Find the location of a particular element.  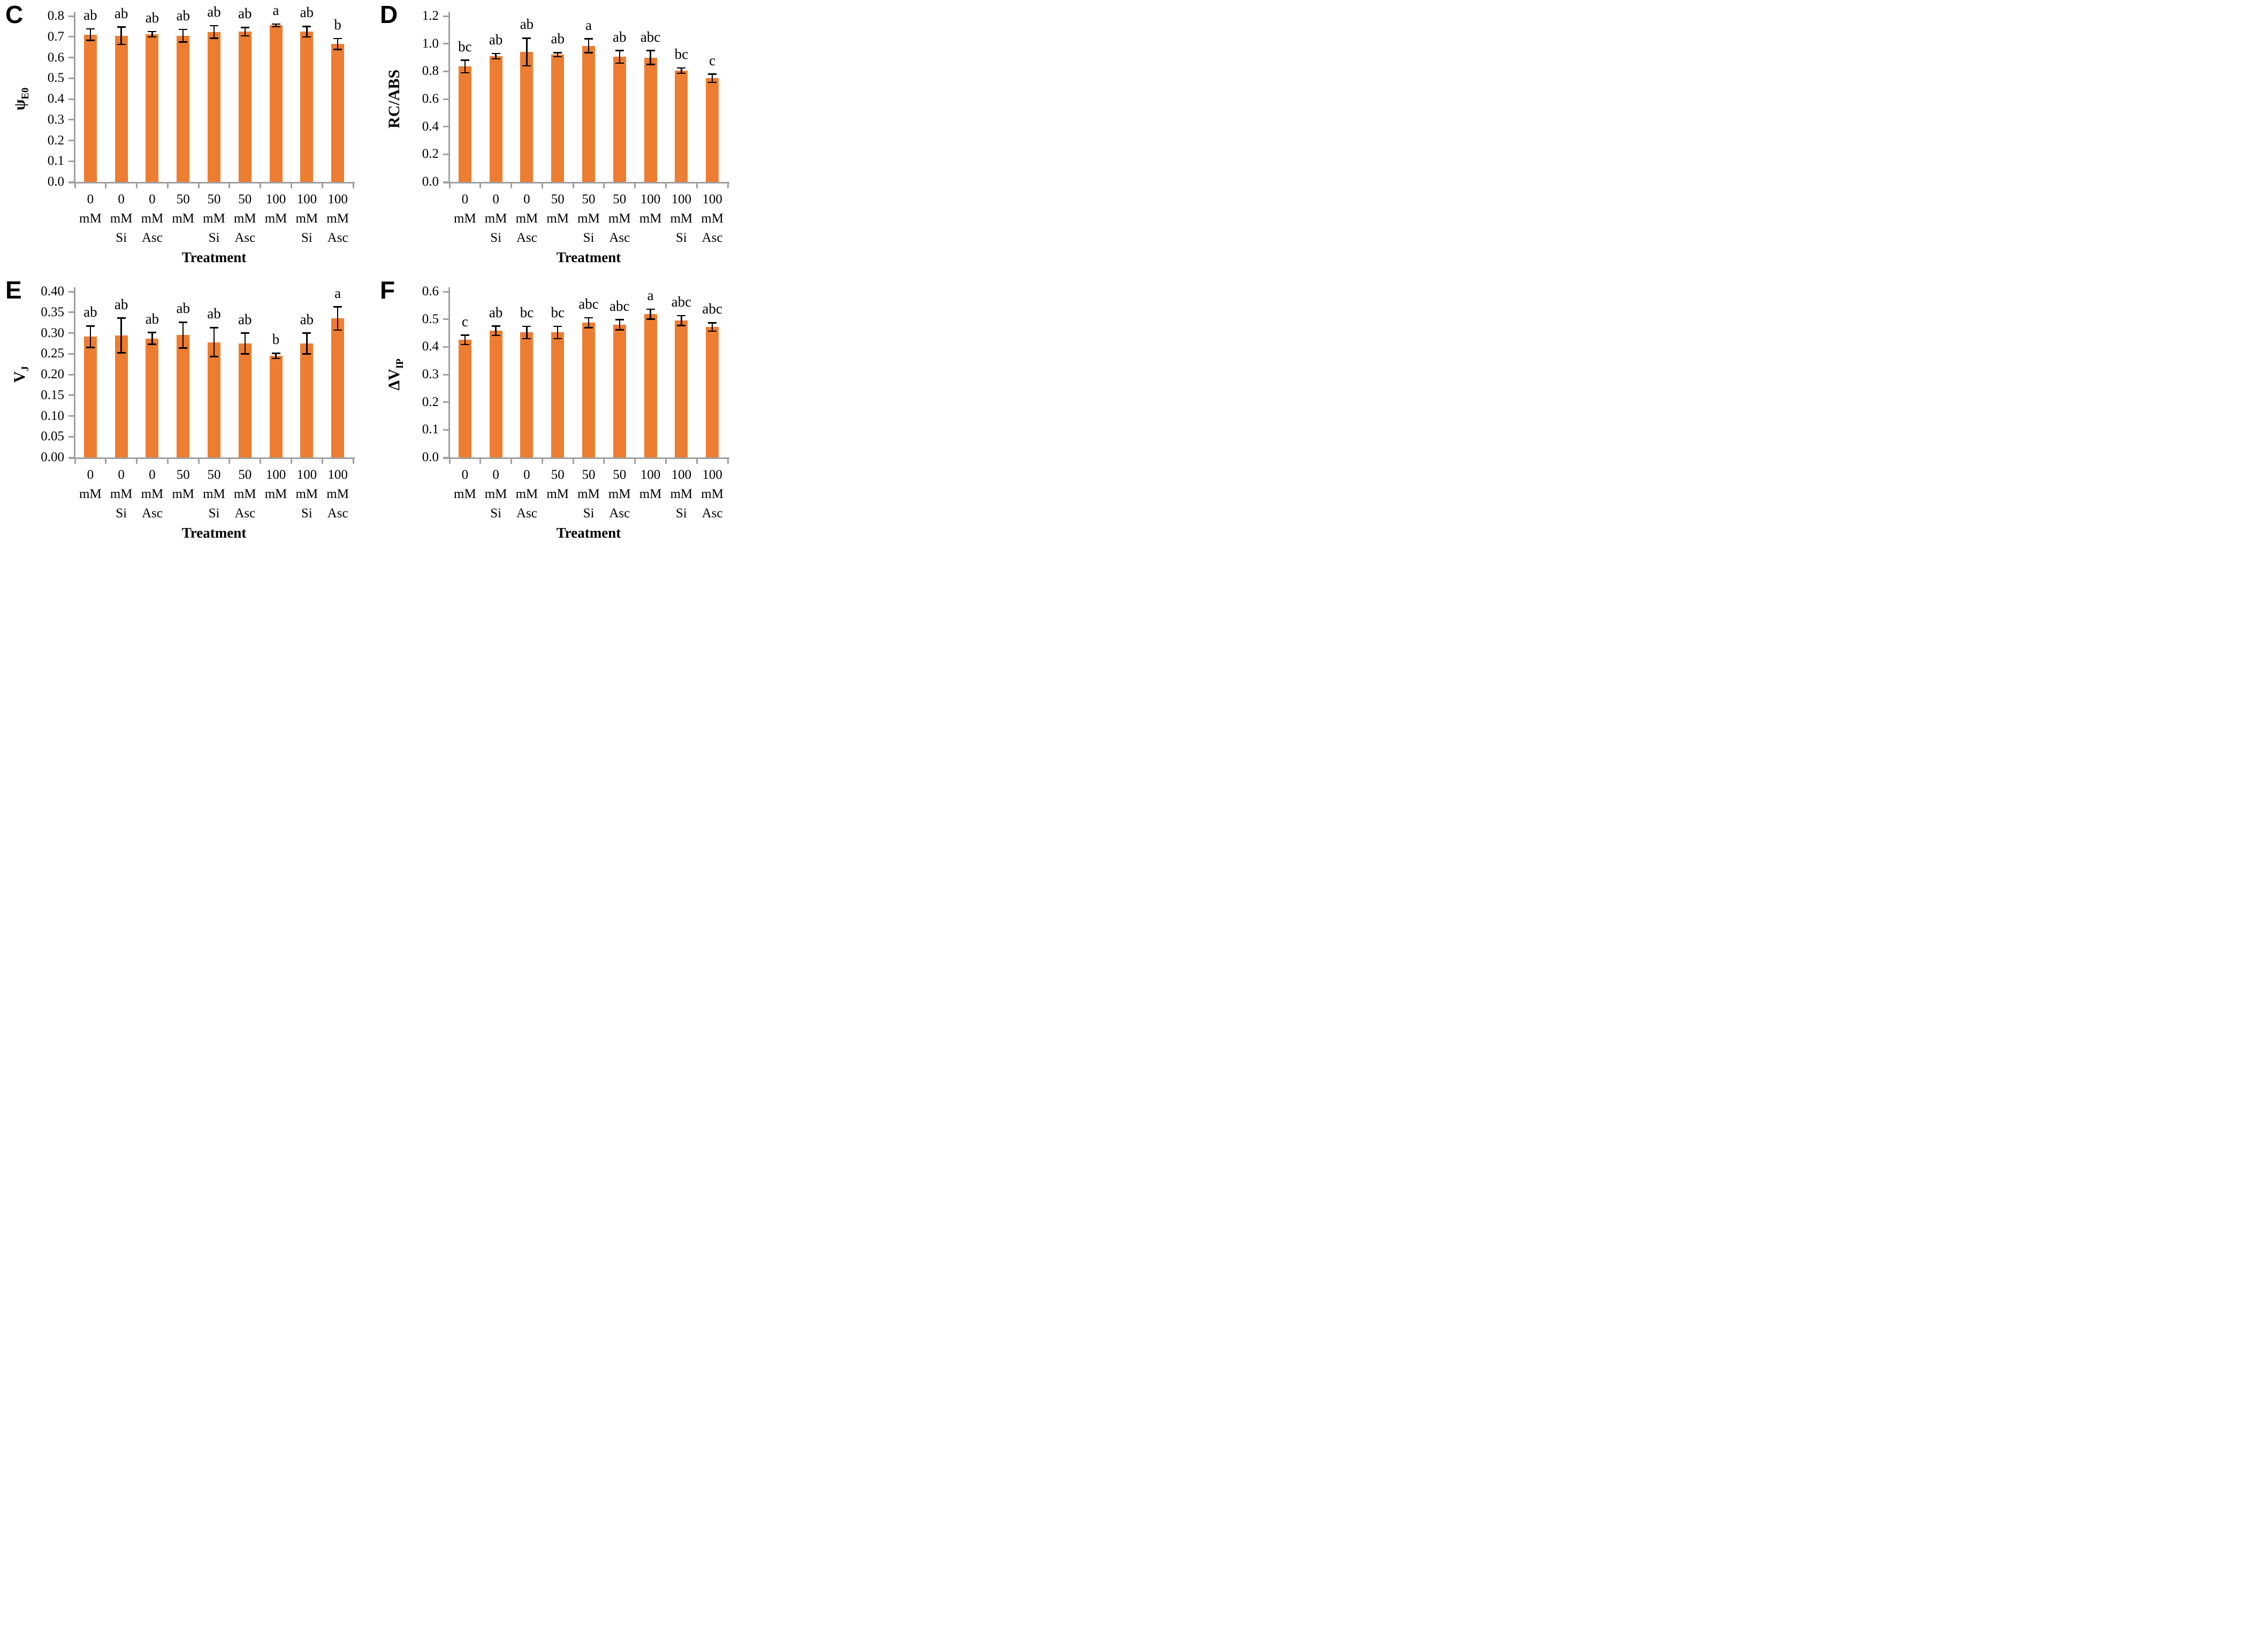

y-tick-label: 0.5 is located at coordinates (430, 318).